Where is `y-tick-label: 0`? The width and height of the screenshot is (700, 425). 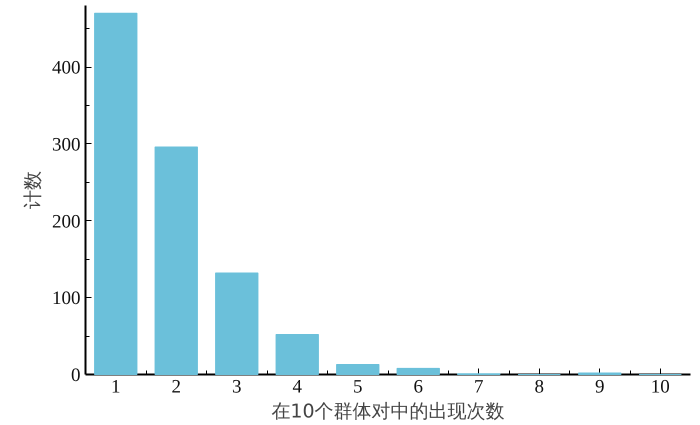 y-tick-label: 0 is located at coordinates (75, 375).